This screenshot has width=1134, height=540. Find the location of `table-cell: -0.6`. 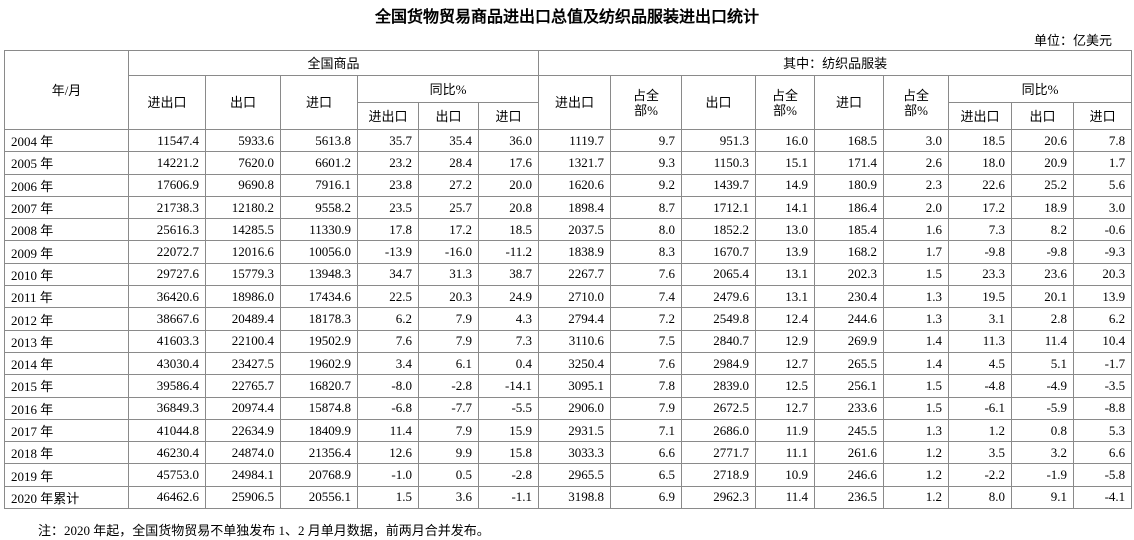

table-cell: -0.6 is located at coordinates (1103, 230).